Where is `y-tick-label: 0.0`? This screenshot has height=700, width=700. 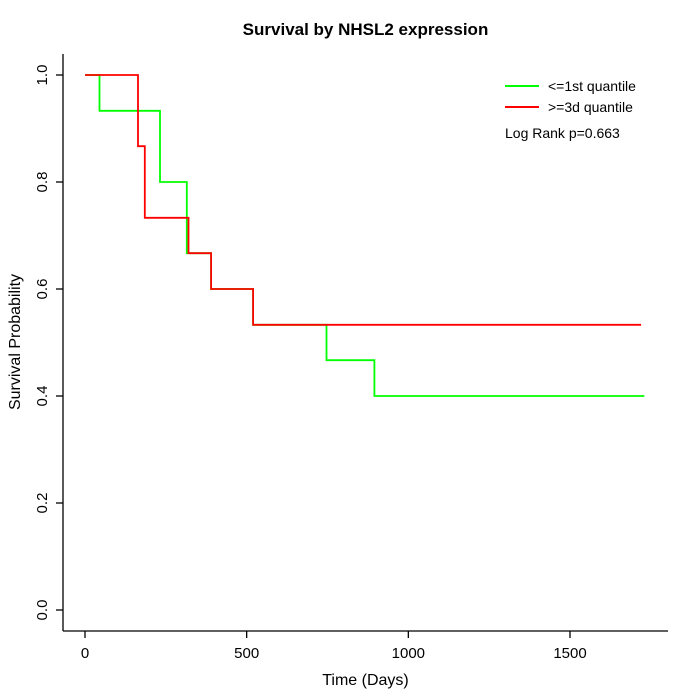
y-tick-label: 0.0 is located at coordinates (42, 610).